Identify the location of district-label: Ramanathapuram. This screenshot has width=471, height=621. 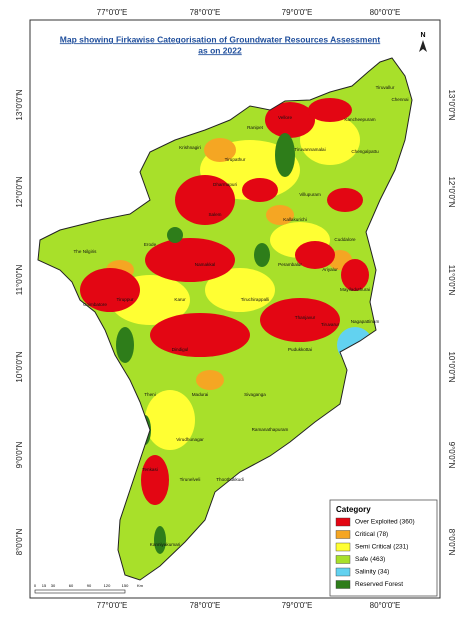
(270, 429).